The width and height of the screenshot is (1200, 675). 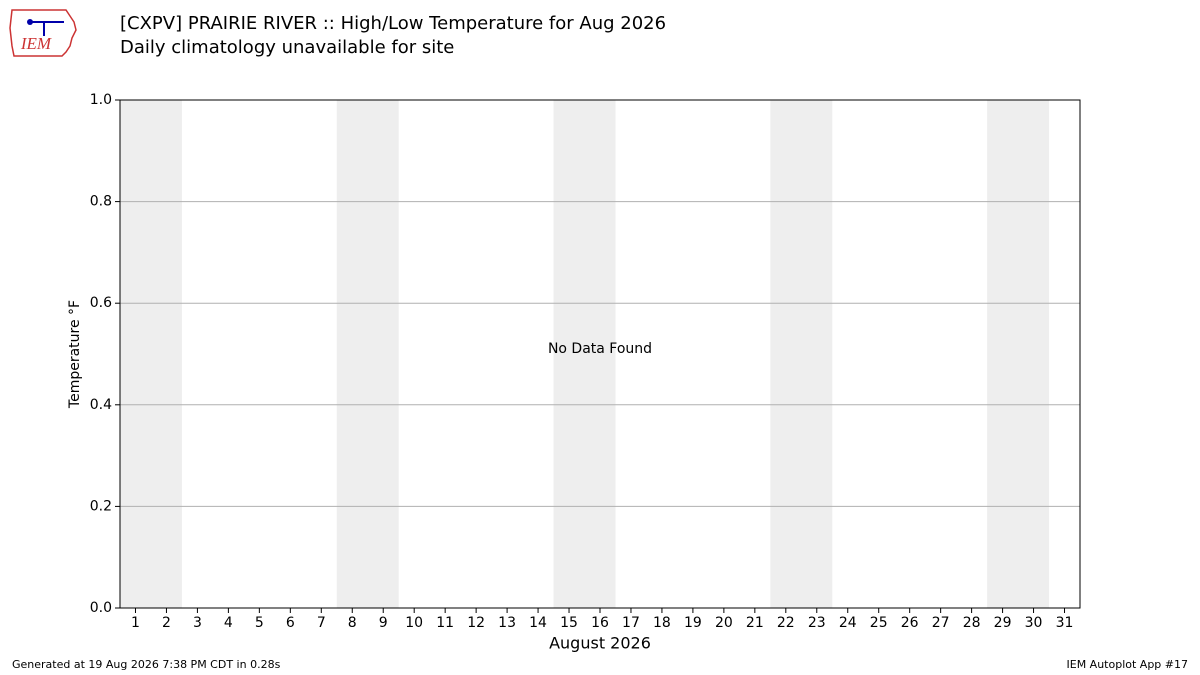 What do you see at coordinates (693, 623) in the screenshot?
I see `x-tick-label: 19` at bounding box center [693, 623].